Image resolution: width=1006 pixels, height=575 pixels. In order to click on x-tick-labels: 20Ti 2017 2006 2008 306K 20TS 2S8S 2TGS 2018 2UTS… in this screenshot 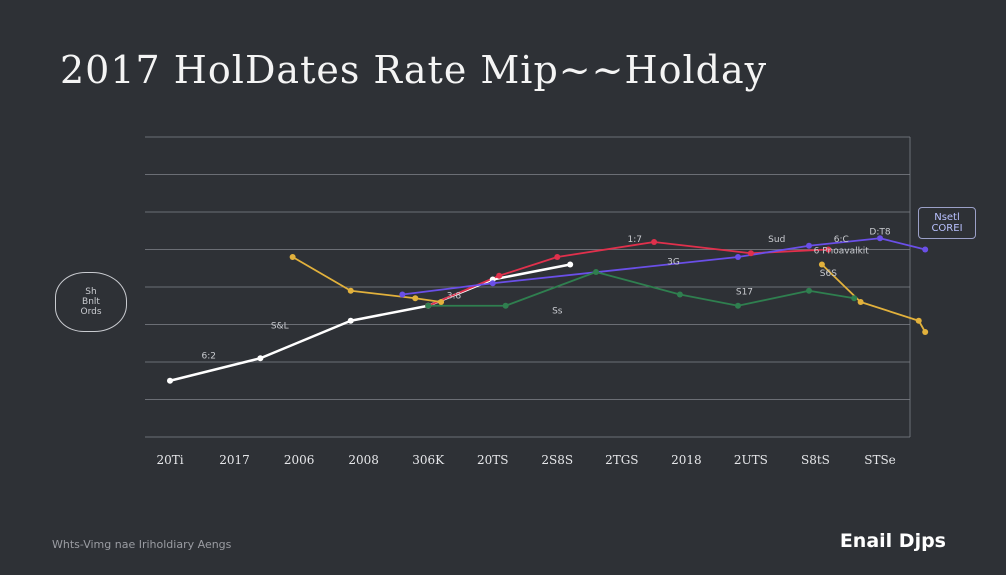, I will do `click(525, 460)`.